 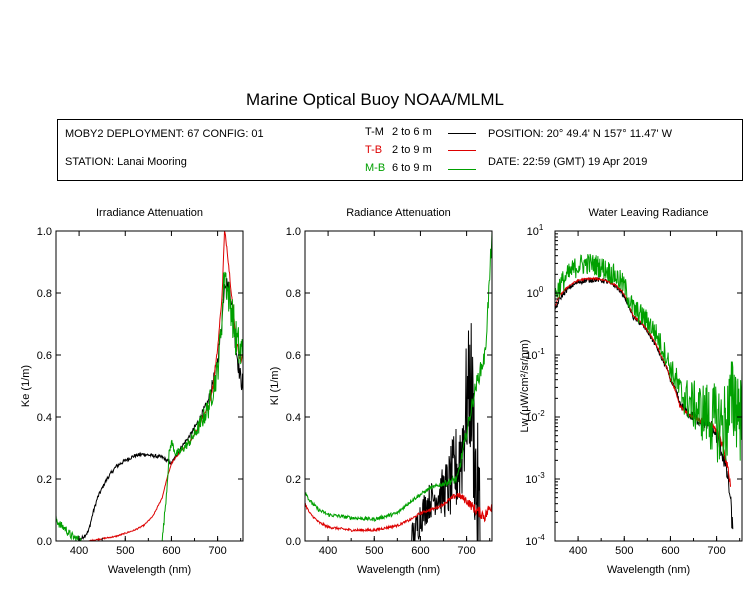 I want to click on chart-1-xtick-label: 500, so click(x=374, y=551).